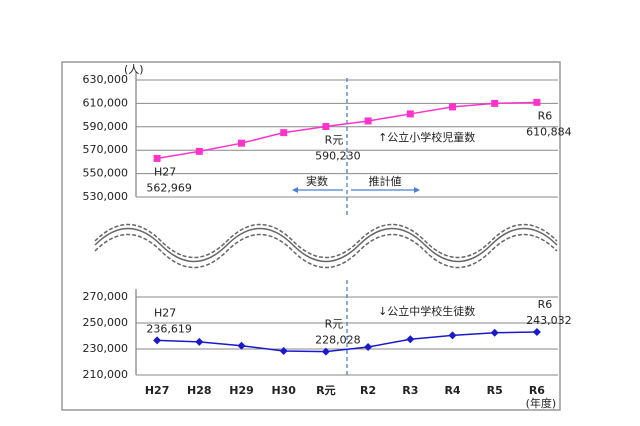 Image resolution: width=640 pixels, height=426 pixels. Describe the element at coordinates (106, 126) in the screenshot. I see `y-tick-label: 590,000` at that location.